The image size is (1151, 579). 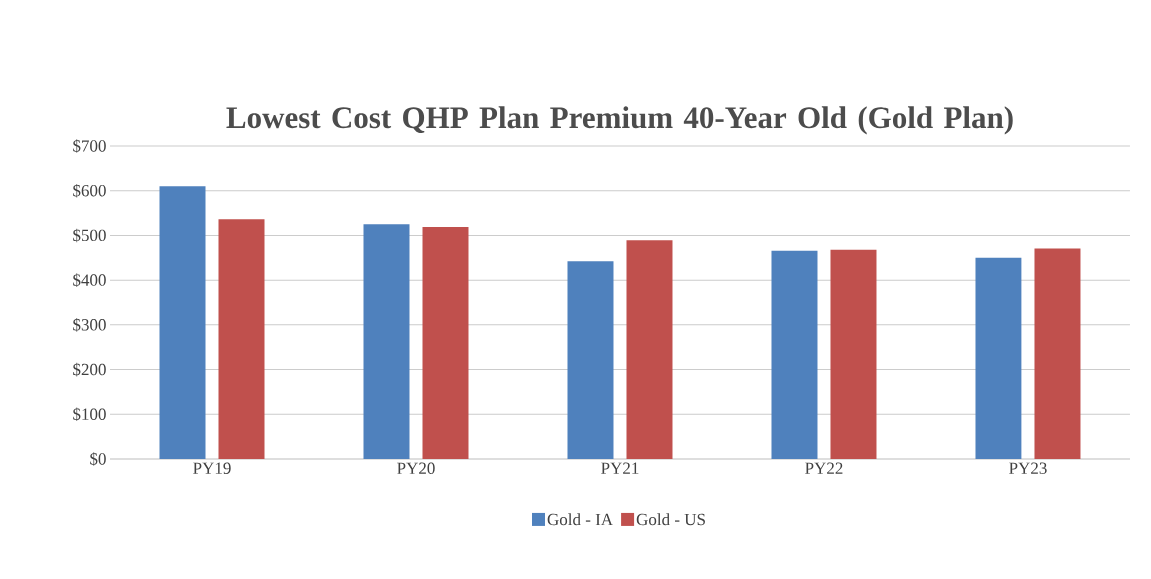 What do you see at coordinates (824, 468) in the screenshot?
I see `x-tick-label: PY22` at bounding box center [824, 468].